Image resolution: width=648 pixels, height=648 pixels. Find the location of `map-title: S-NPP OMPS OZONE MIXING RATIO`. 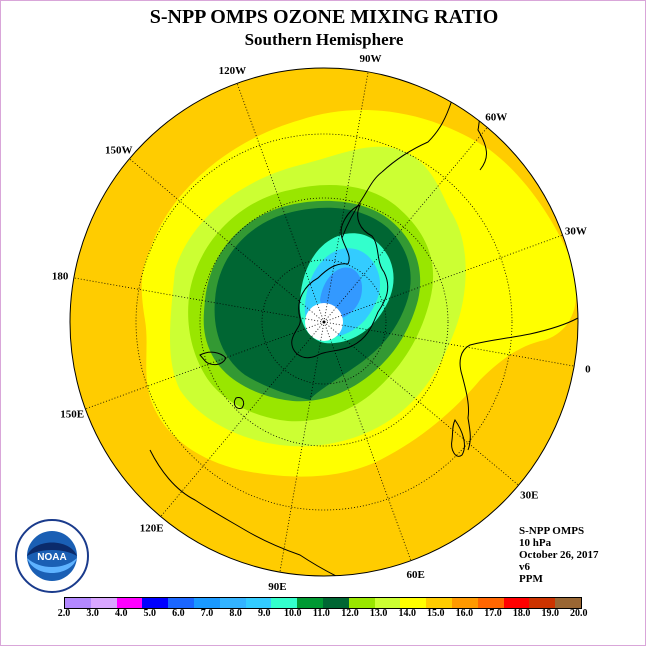

map-title: S-NPP OMPS OZONE MIXING RATIO is located at coordinates (324, 17).